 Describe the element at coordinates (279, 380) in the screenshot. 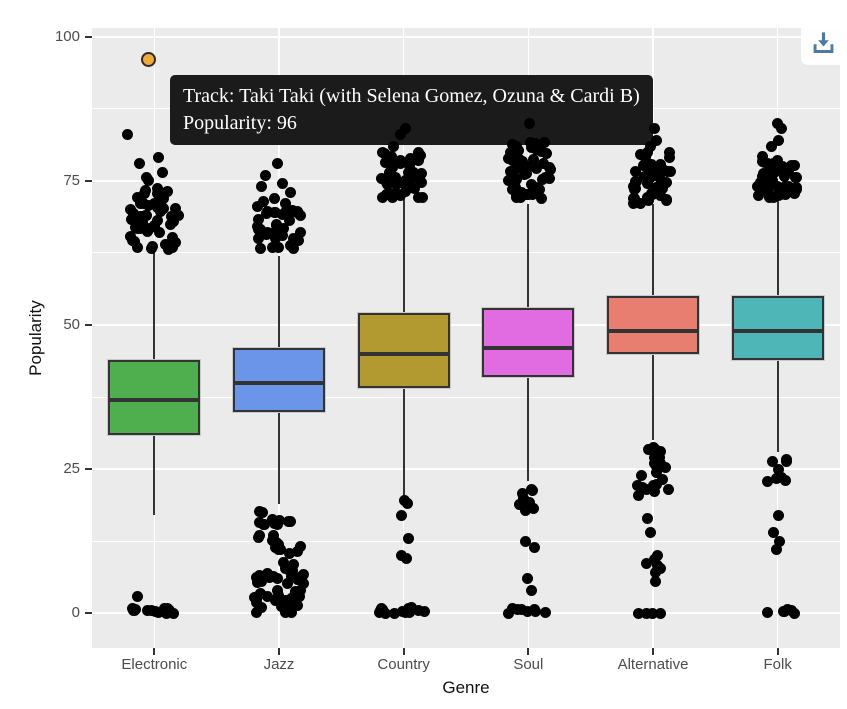

I see `box-jazz` at that location.